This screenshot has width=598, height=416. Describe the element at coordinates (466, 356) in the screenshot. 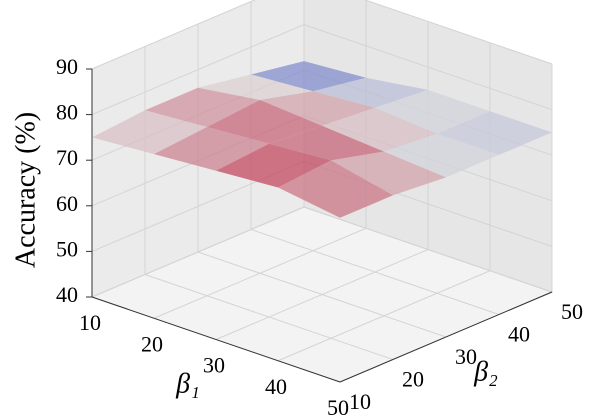

I see `y-tick-label: 30` at that location.